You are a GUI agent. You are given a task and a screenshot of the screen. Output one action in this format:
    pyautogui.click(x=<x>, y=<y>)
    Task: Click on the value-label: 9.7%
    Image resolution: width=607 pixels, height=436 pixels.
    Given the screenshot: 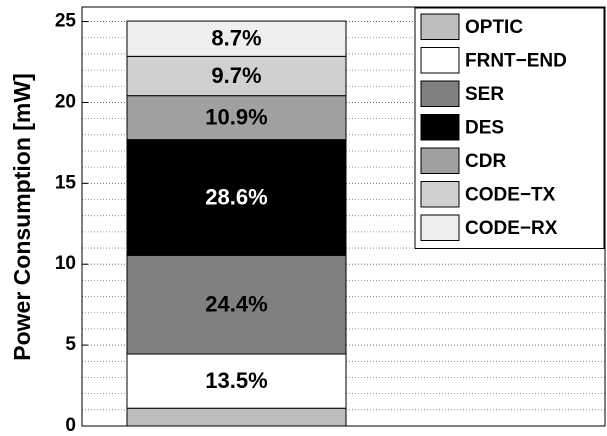 What is the action you would take?
    pyautogui.click(x=236, y=75)
    